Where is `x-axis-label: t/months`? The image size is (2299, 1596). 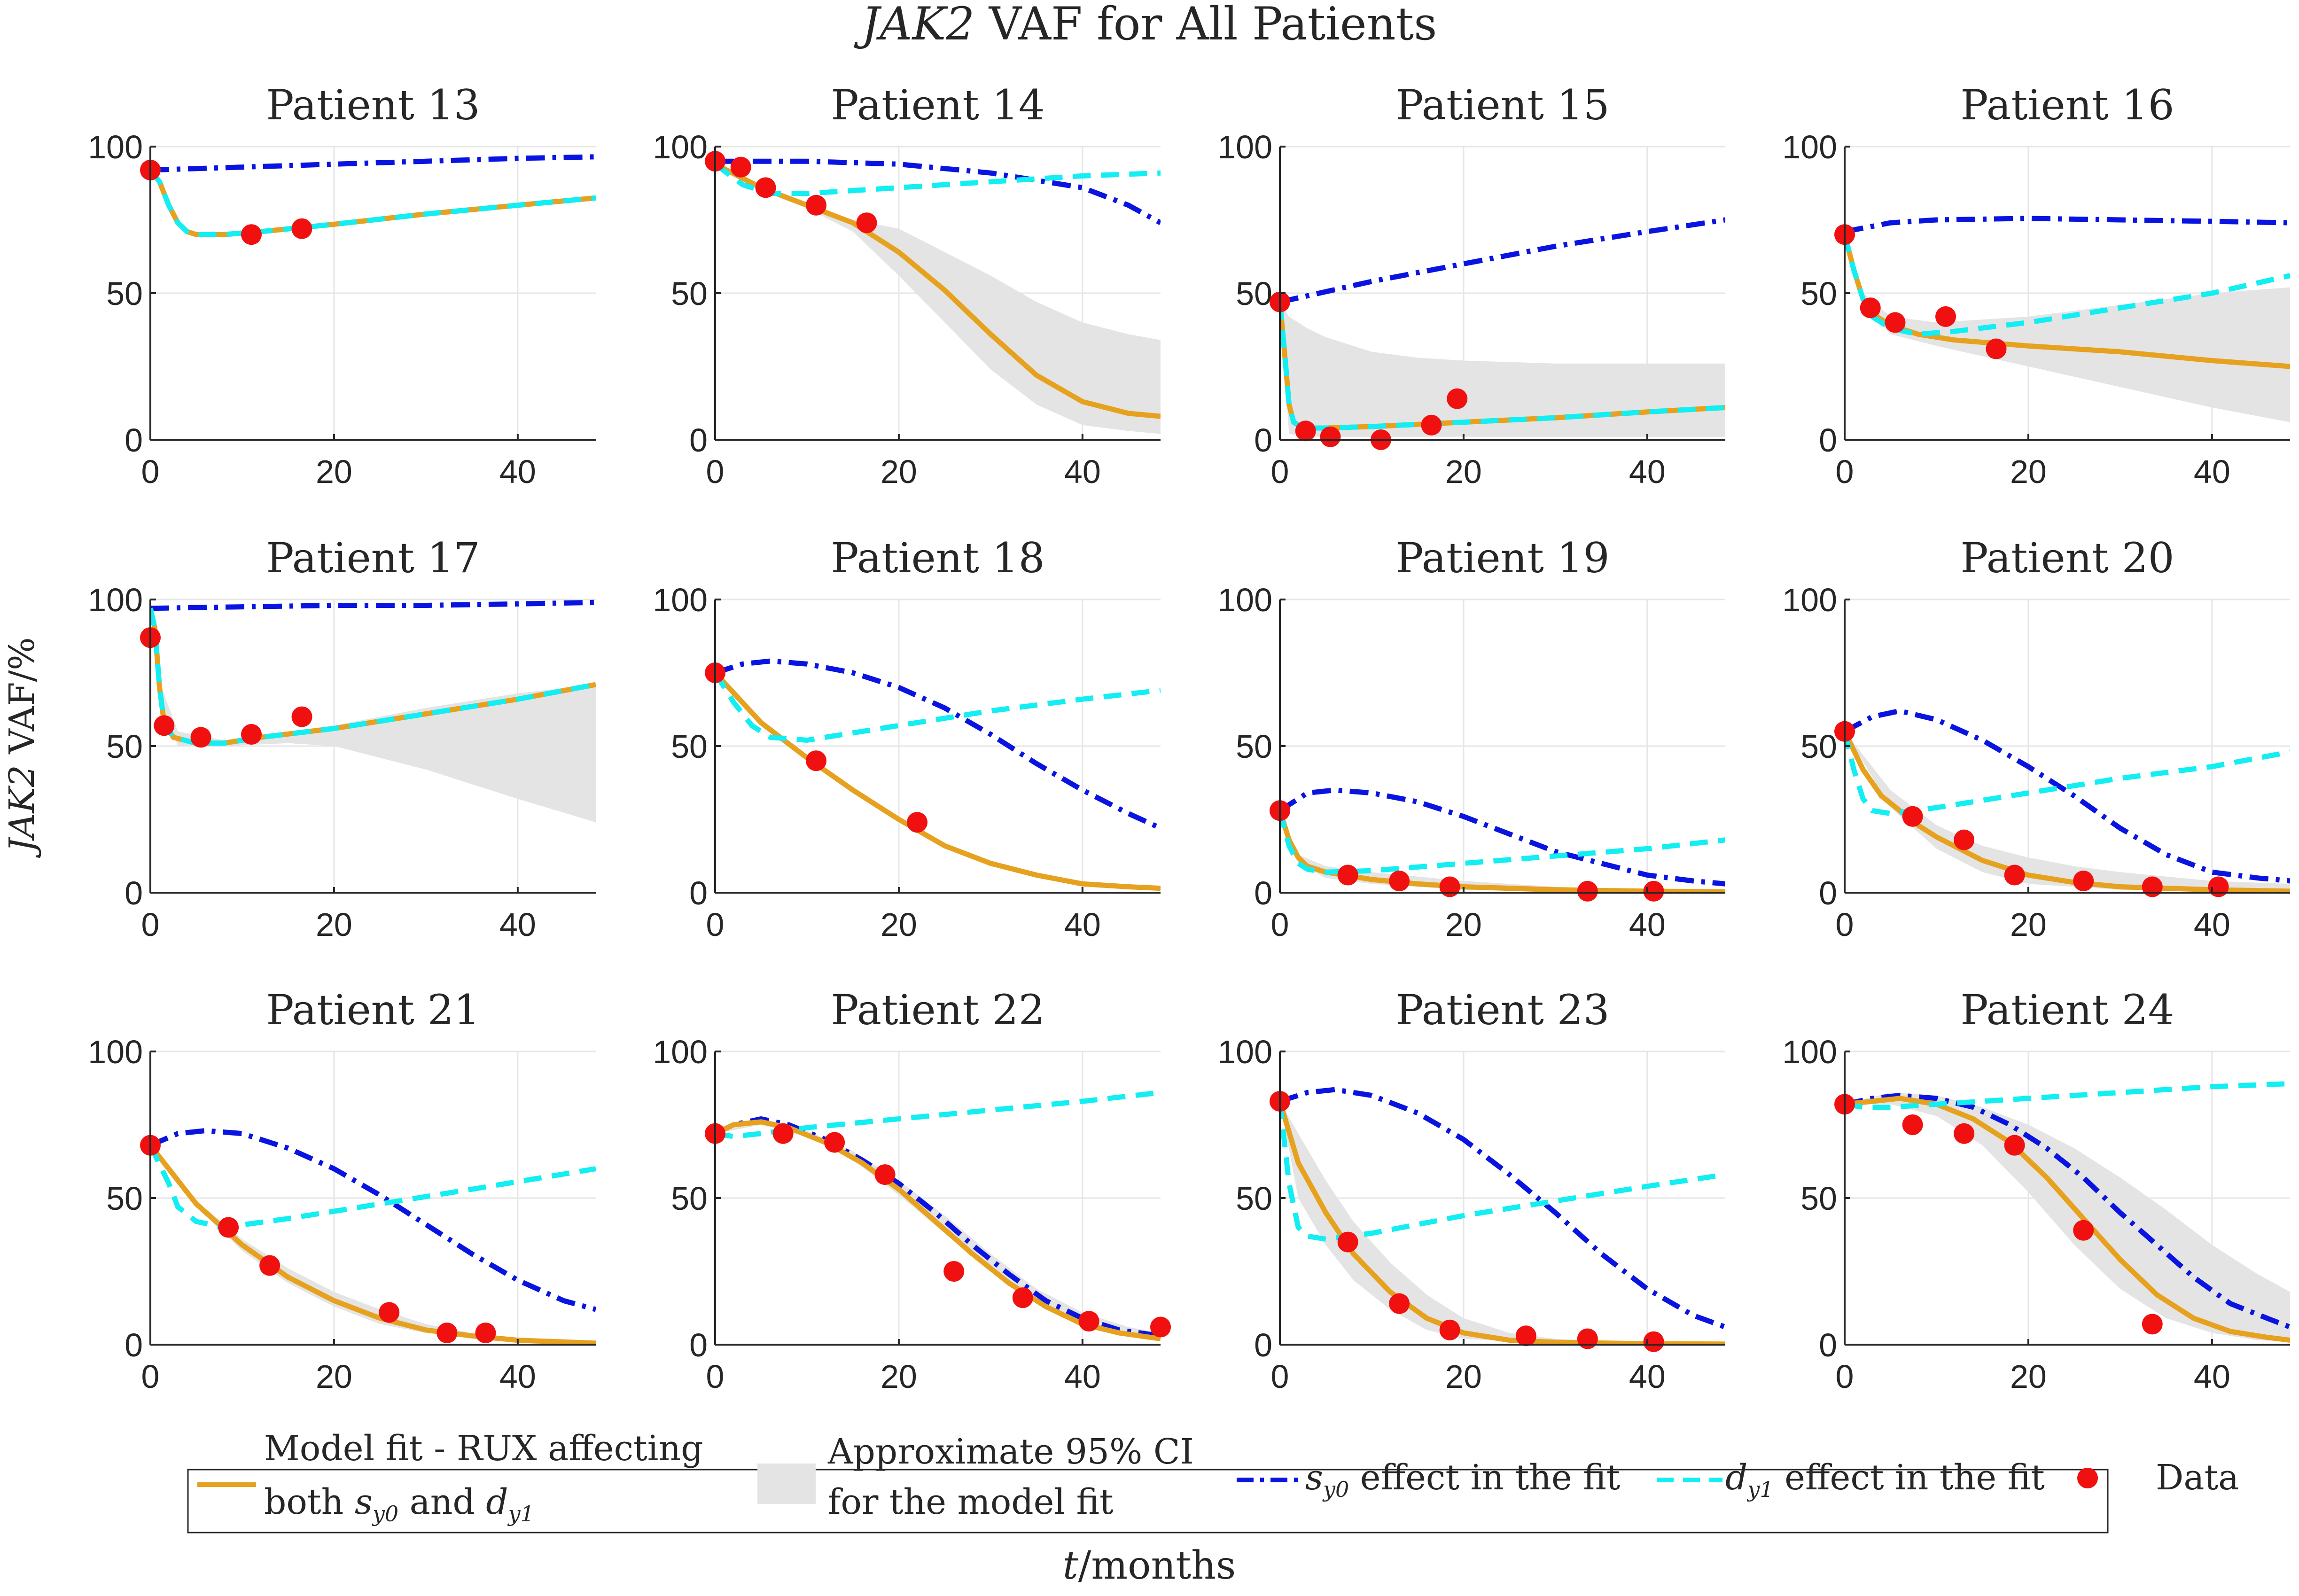 x-axis-label: t/months is located at coordinates (1150, 1566).